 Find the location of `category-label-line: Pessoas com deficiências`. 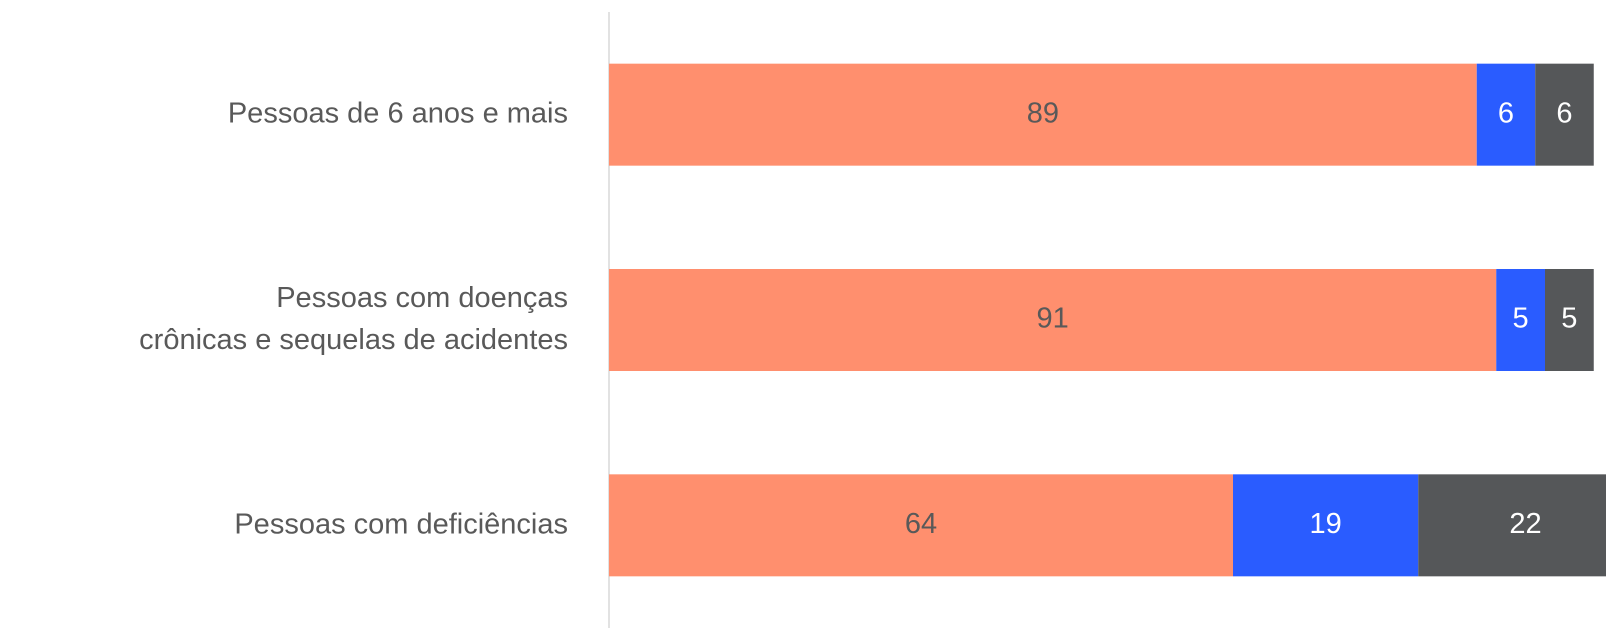

category-label-line: Pessoas com deficiências is located at coordinates (401, 524).